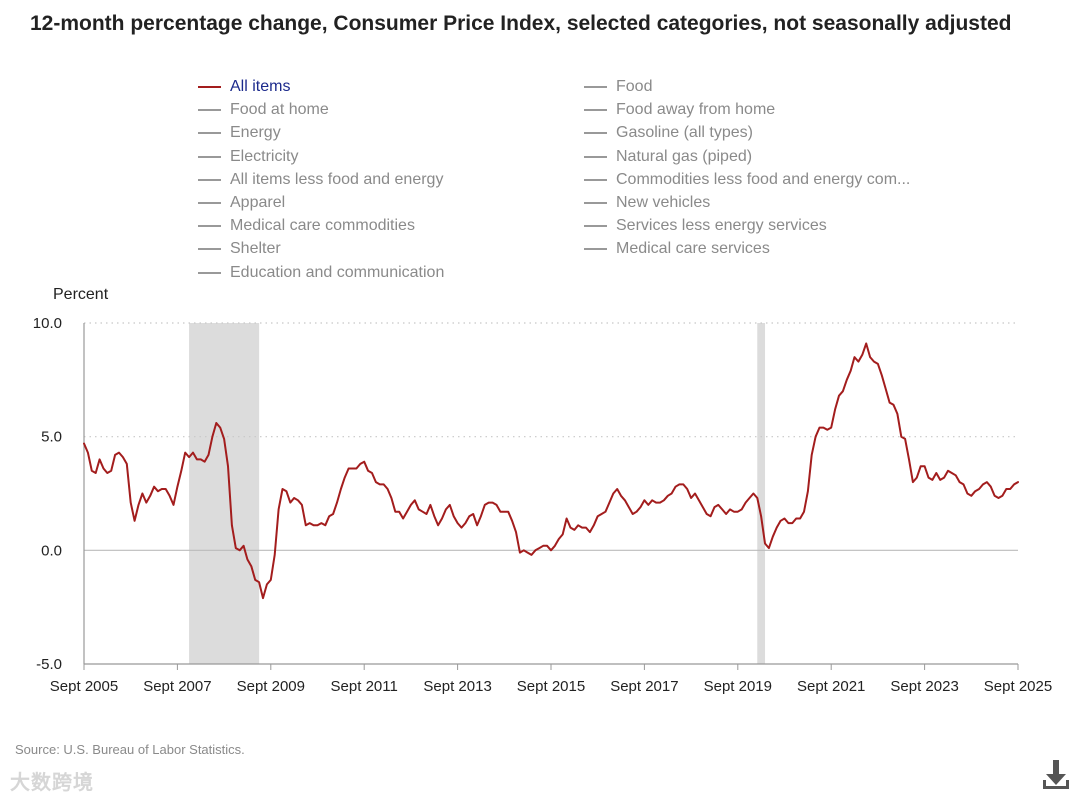 Image resolution: width=1080 pixels, height=802 pixels. I want to click on legend-label: Energy, so click(255, 133).